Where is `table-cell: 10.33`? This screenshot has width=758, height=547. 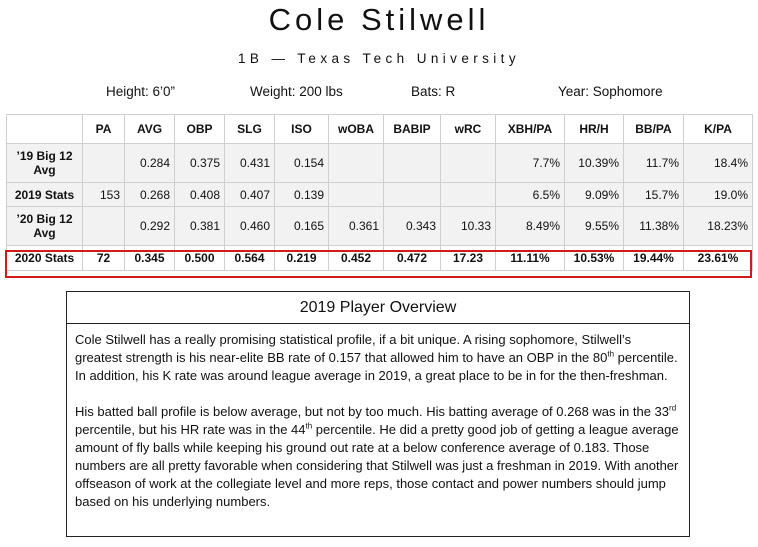 table-cell: 10.33 is located at coordinates (468, 226).